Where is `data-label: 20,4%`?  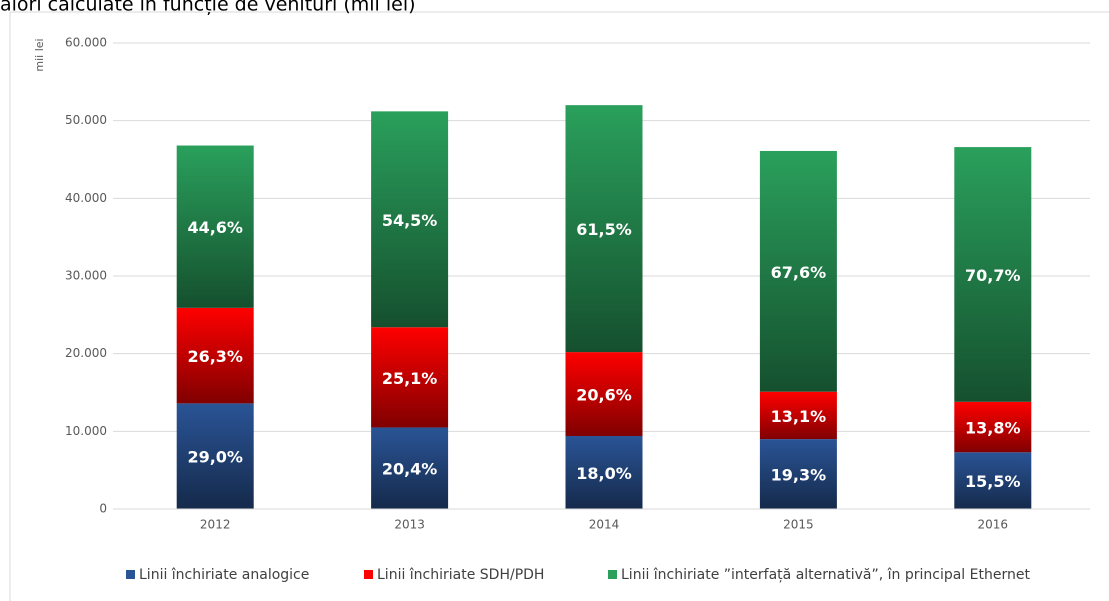 data-label: 20,4% is located at coordinates (410, 469).